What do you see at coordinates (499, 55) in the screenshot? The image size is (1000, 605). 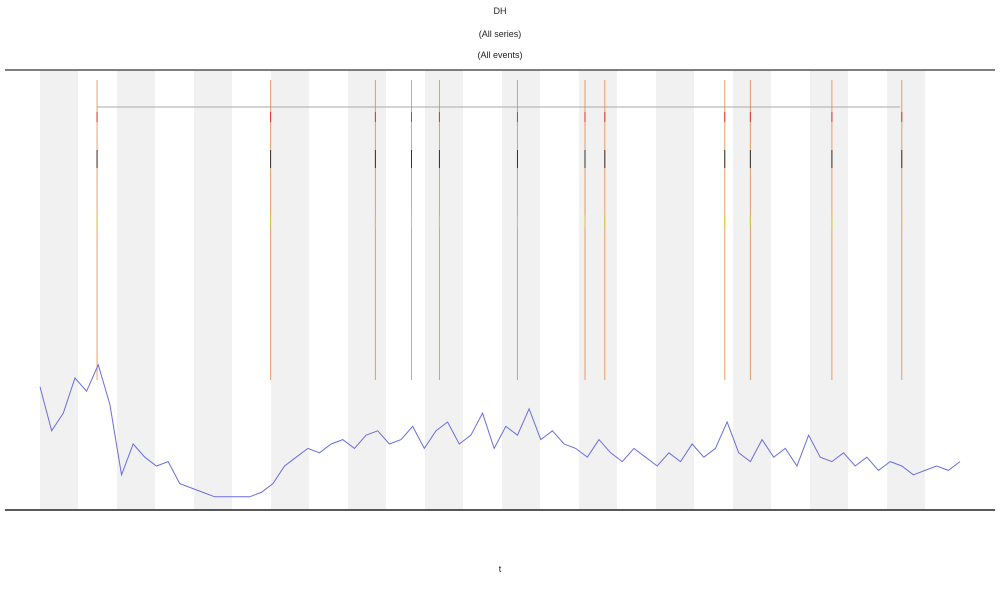 I see `chart-subtitle: (All events)` at bounding box center [499, 55].